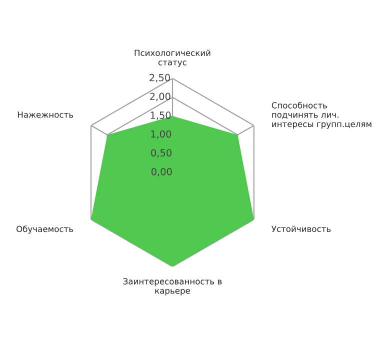 This screenshot has height=345, width=392. What do you see at coordinates (161, 172) in the screenshot?
I see `y-tick-label: 0,00` at bounding box center [161, 172].